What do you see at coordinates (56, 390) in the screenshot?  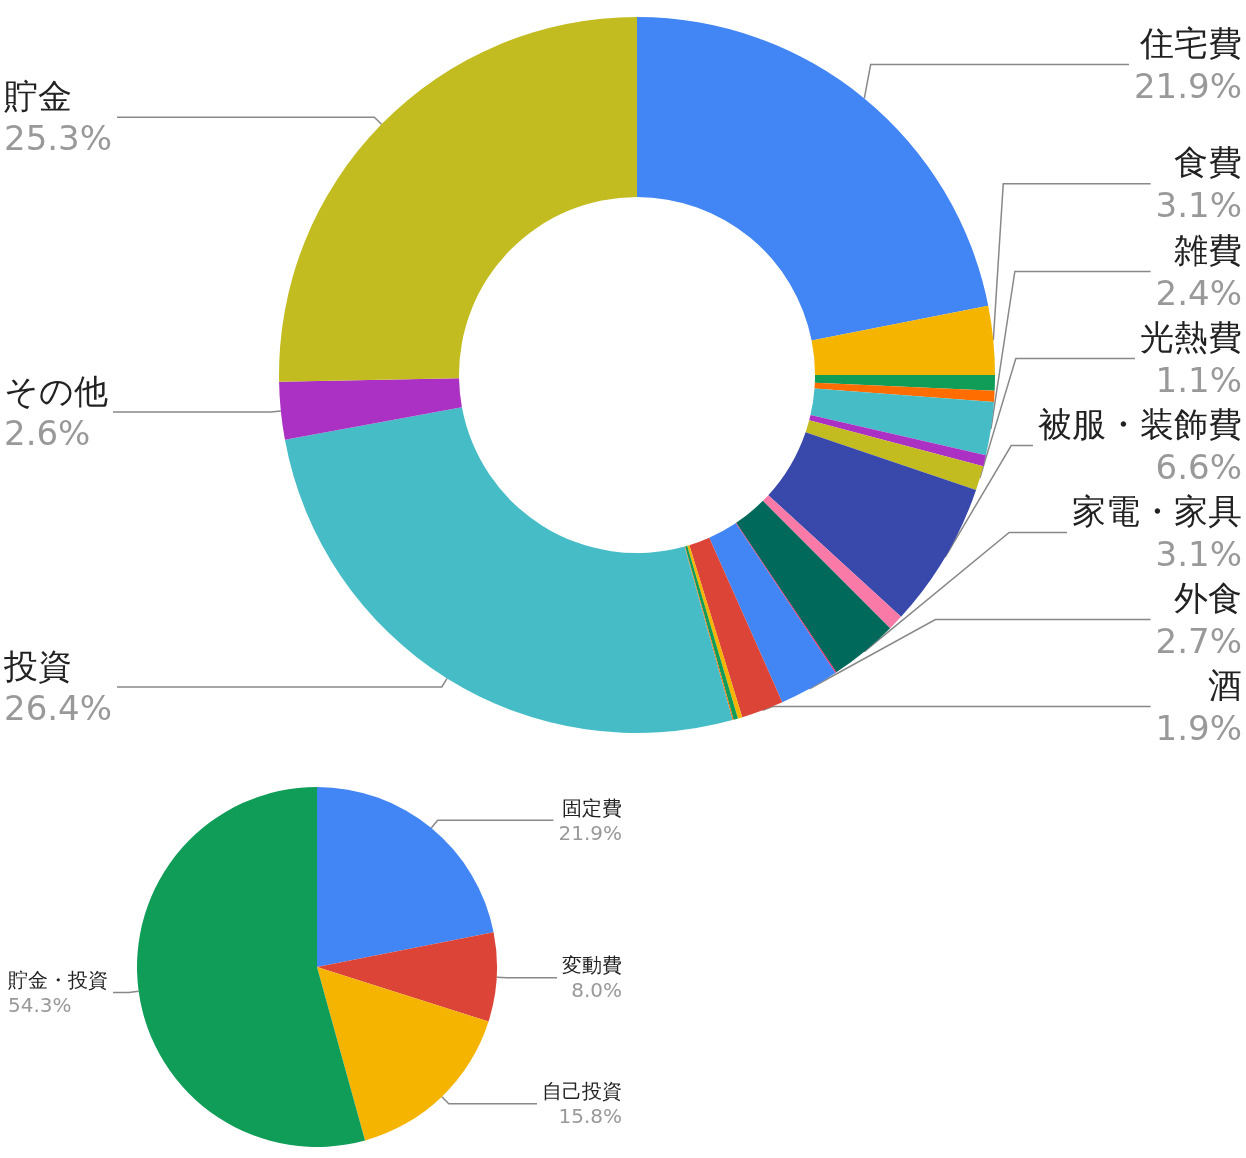 I see `slice-label: その他` at bounding box center [56, 390].